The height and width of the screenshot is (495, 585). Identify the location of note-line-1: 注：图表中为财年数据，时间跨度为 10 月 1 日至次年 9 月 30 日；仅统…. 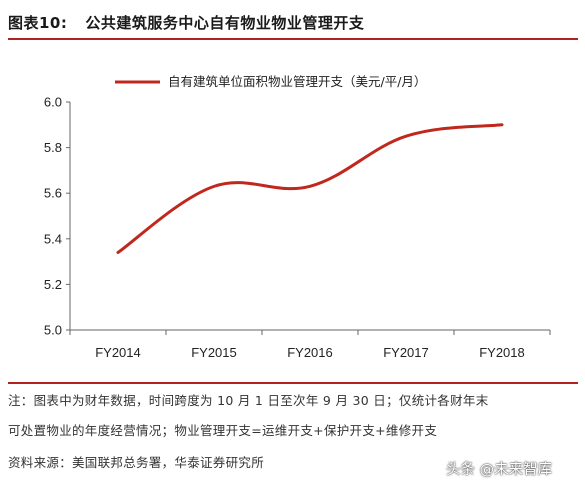
(248, 400).